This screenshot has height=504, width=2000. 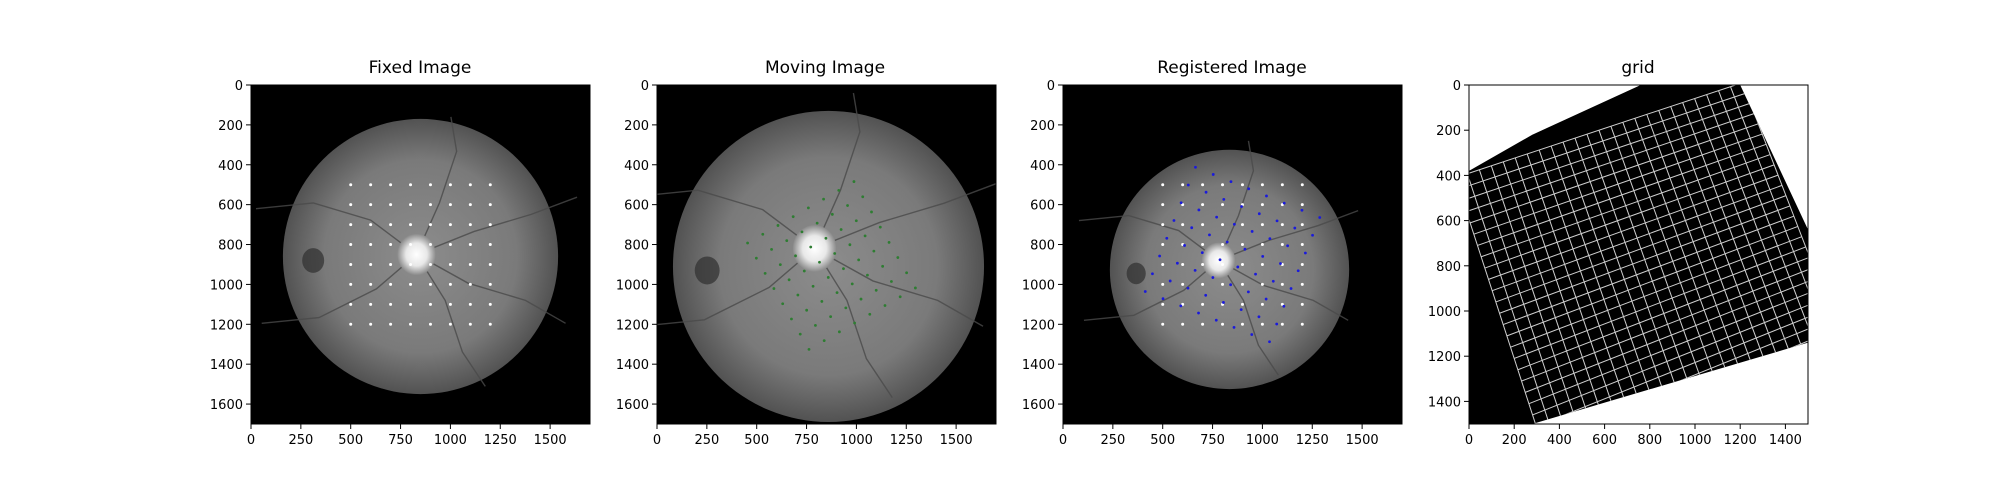 What do you see at coordinates (416, 254) in the screenshot?
I see `optic-disc` at bounding box center [416, 254].